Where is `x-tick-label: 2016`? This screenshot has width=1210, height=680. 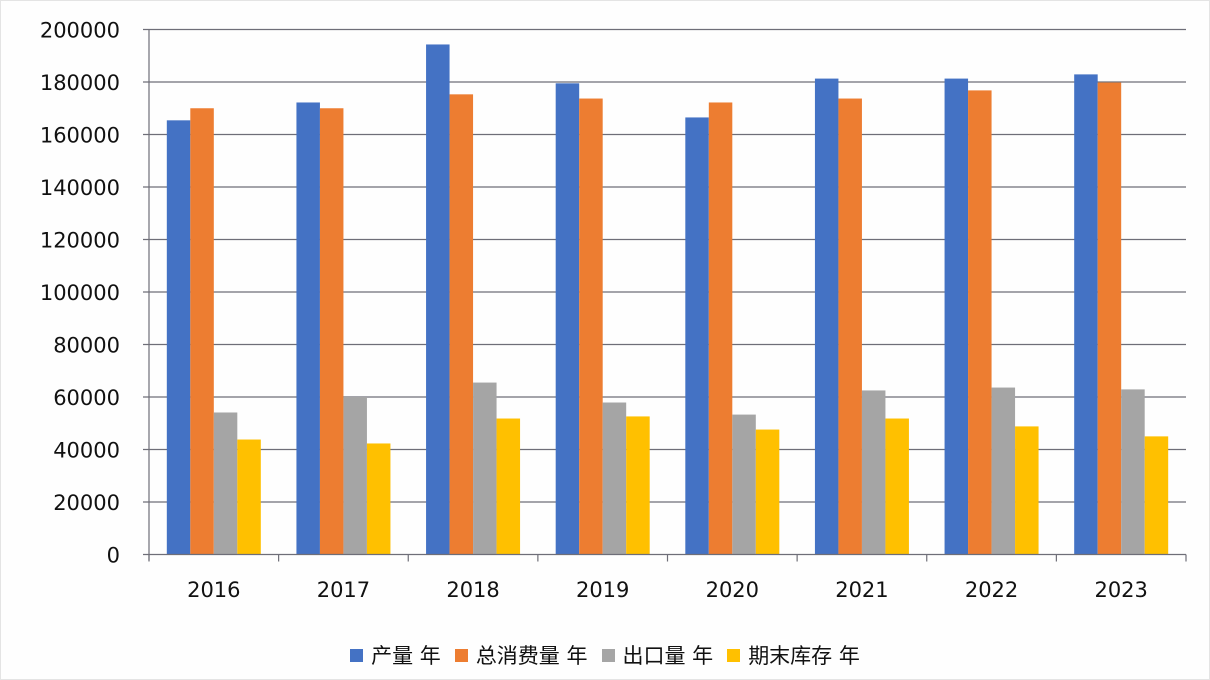
x-tick-label: 2016 is located at coordinates (213, 590).